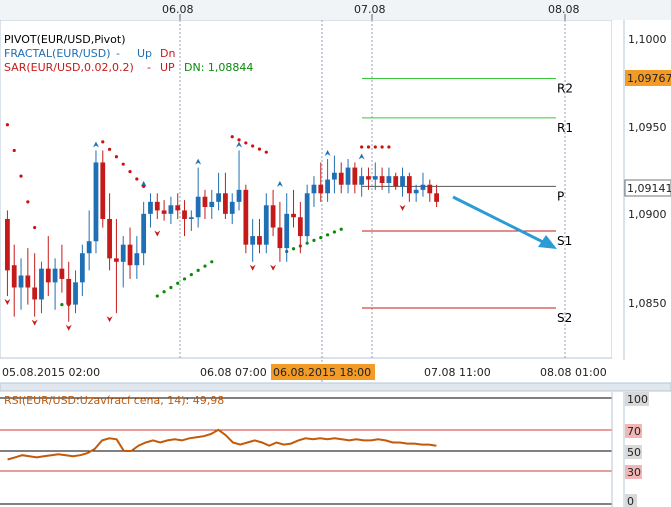  I want to click on current-price-label: 1,09141, so click(649, 188).